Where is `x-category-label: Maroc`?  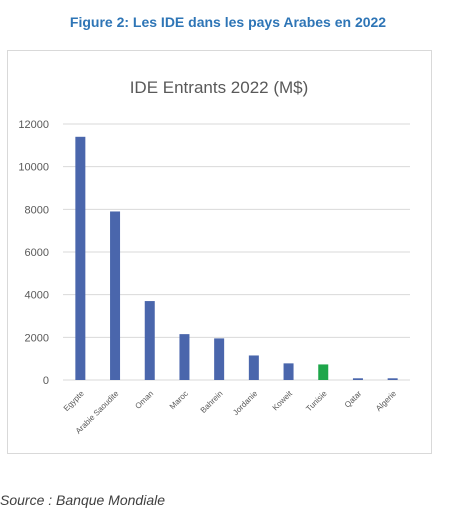 x-category-label: Maroc is located at coordinates (179, 400).